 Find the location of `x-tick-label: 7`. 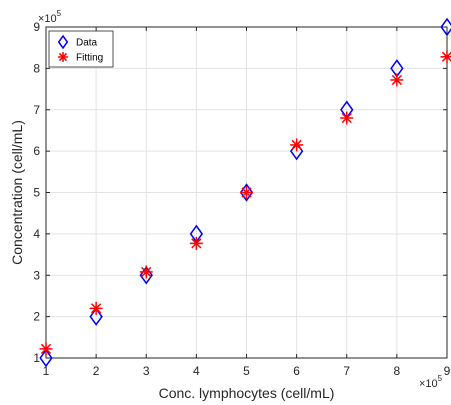

x-tick-label: 7 is located at coordinates (346, 371).